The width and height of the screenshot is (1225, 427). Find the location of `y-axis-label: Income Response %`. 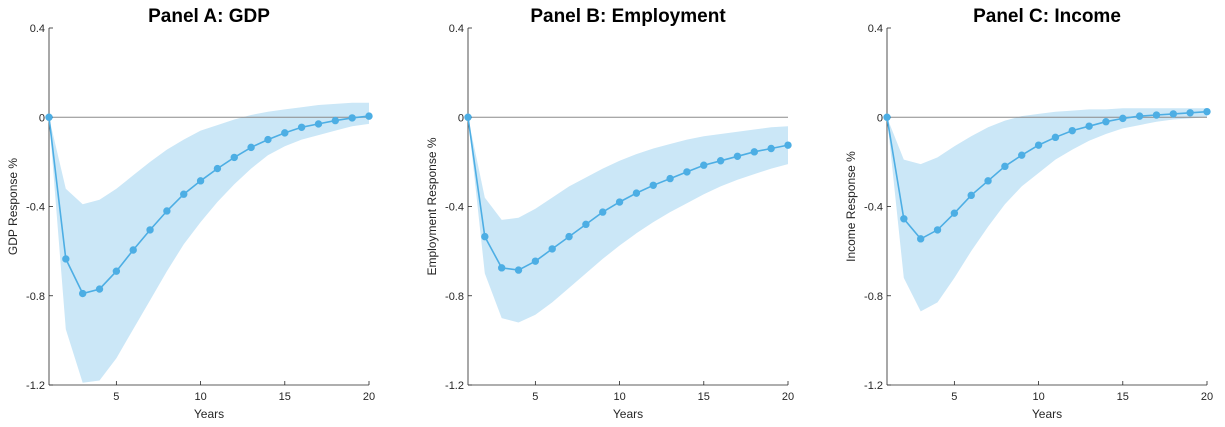

y-axis-label: Income Response % is located at coordinates (851, 206).